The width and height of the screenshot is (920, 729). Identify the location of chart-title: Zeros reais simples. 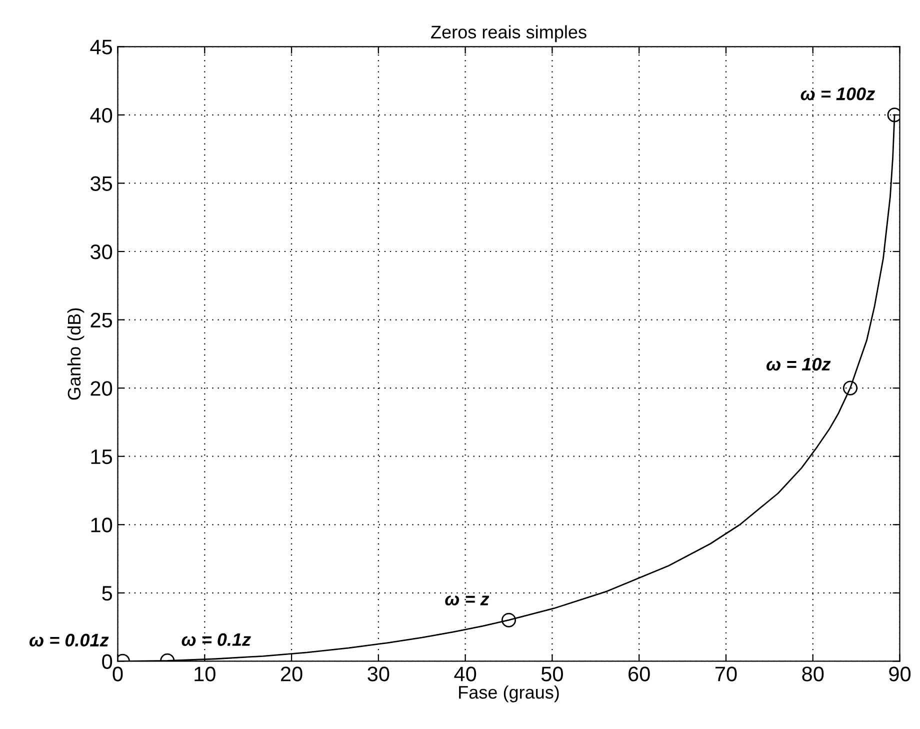
(508, 33).